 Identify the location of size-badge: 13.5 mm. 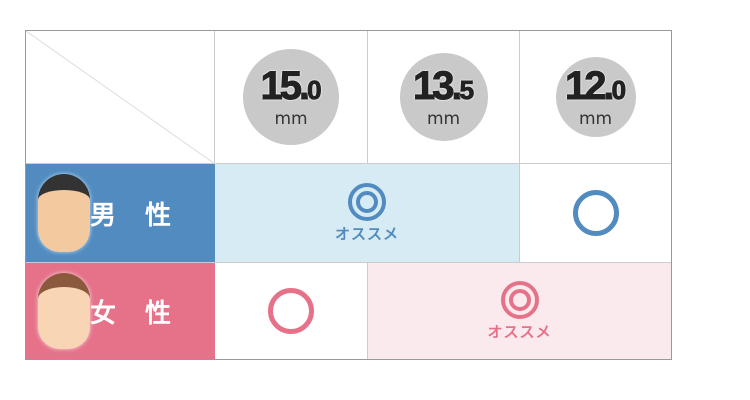
(443, 97).